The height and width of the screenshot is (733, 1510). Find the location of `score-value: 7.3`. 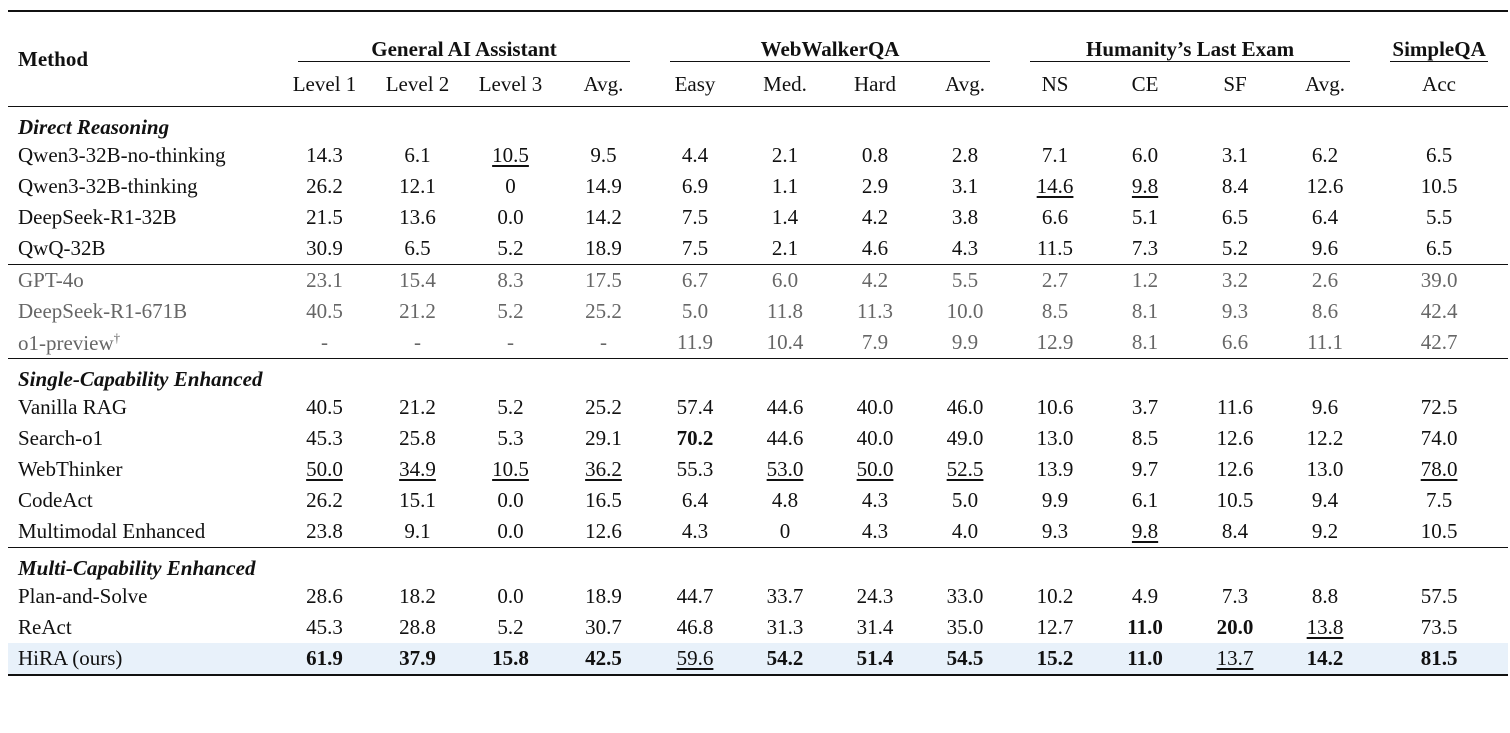

score-value: 7.3 is located at coordinates (1235, 596).